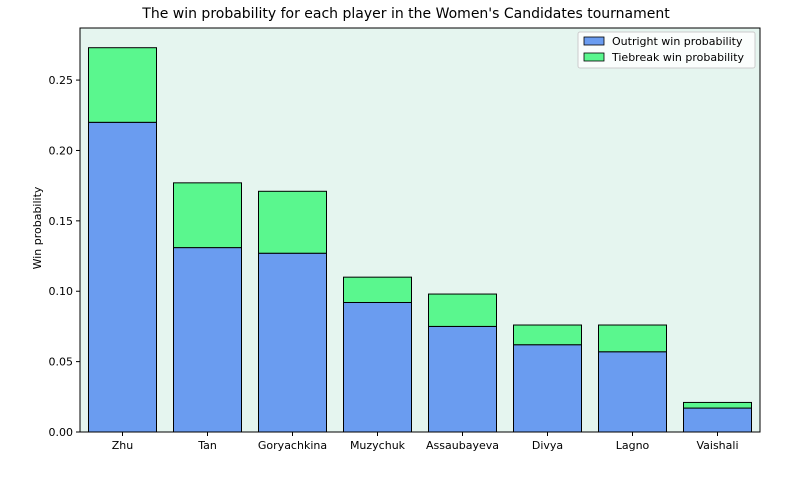 The height and width of the screenshot is (480, 800). What do you see at coordinates (717, 445) in the screenshot?
I see `x-tick-label: Vaishali` at bounding box center [717, 445].